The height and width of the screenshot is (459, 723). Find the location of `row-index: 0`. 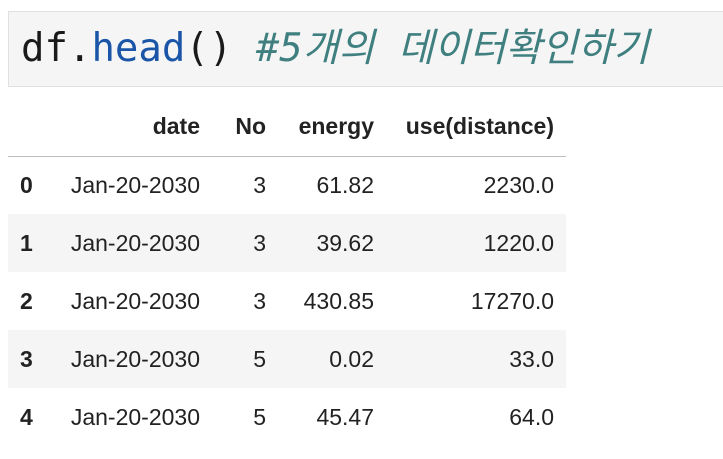

row-index: 0 is located at coordinates (26, 184).